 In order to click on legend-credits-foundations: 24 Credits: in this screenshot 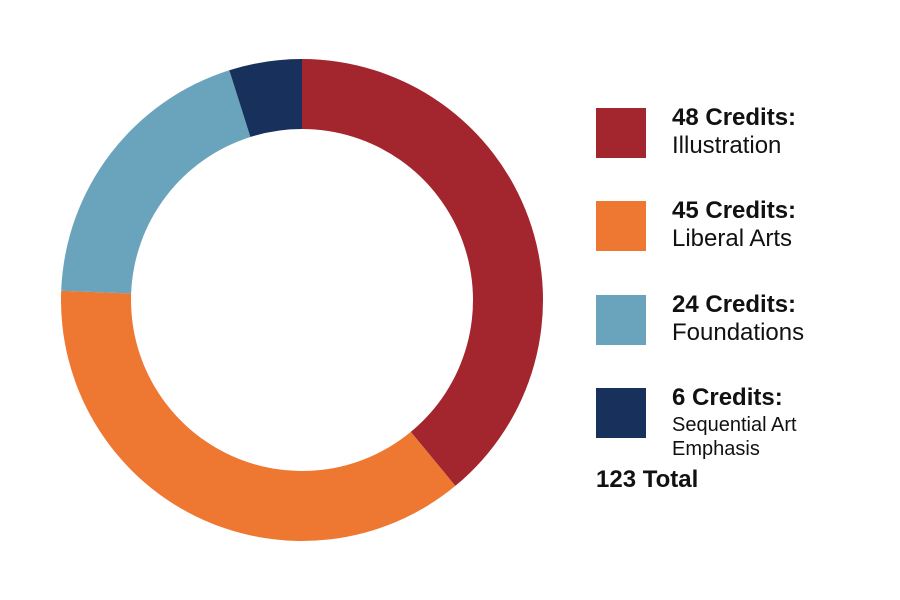, I will do `click(734, 304)`.